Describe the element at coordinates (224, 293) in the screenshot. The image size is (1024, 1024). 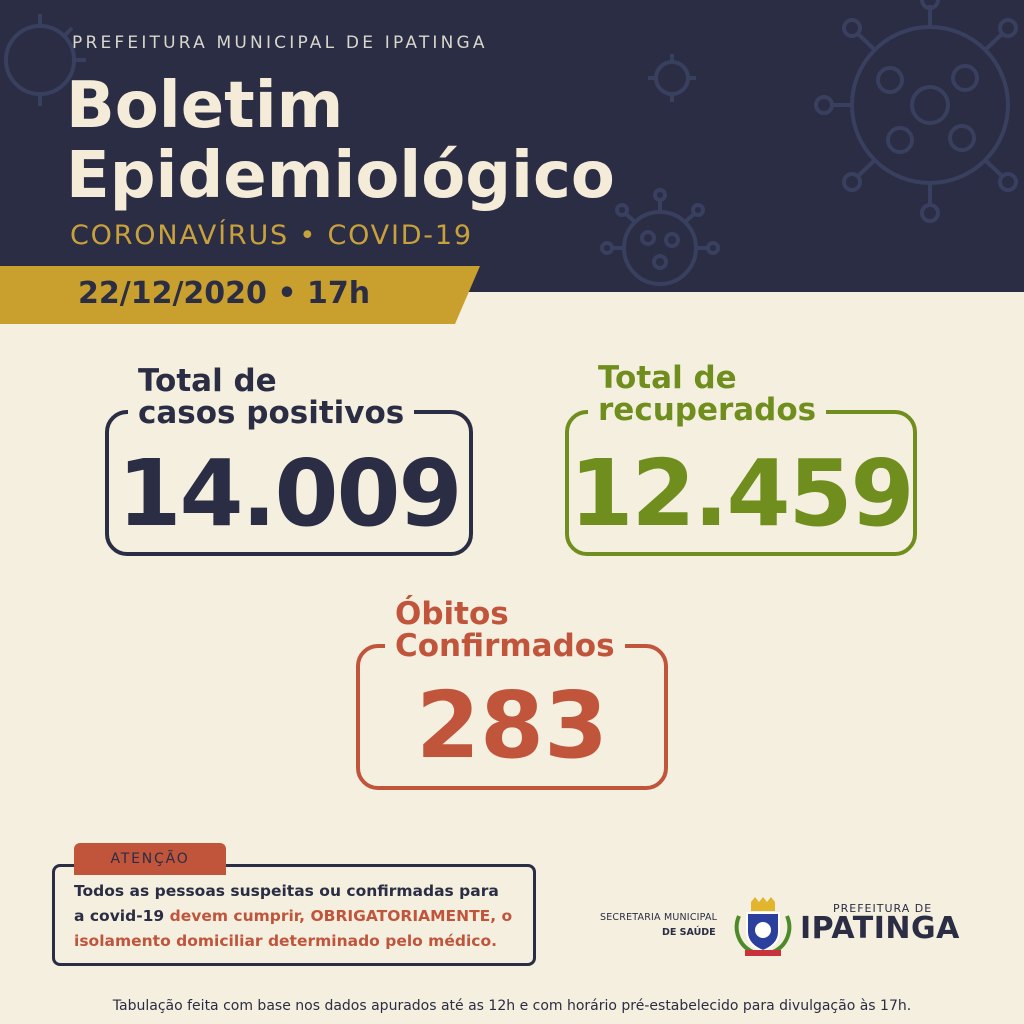
I see `bulletin-date: 22/12/2020 • 17h` at that location.